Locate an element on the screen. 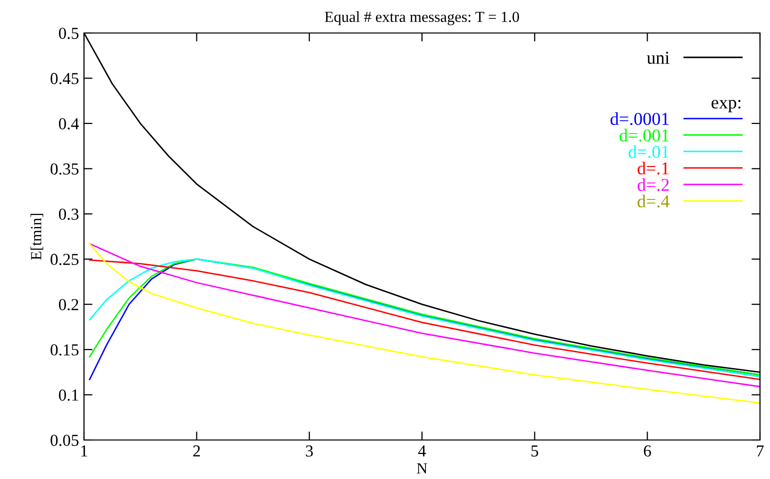 The width and height of the screenshot is (770, 479). y-tick-label: 0.15 is located at coordinates (64, 350).